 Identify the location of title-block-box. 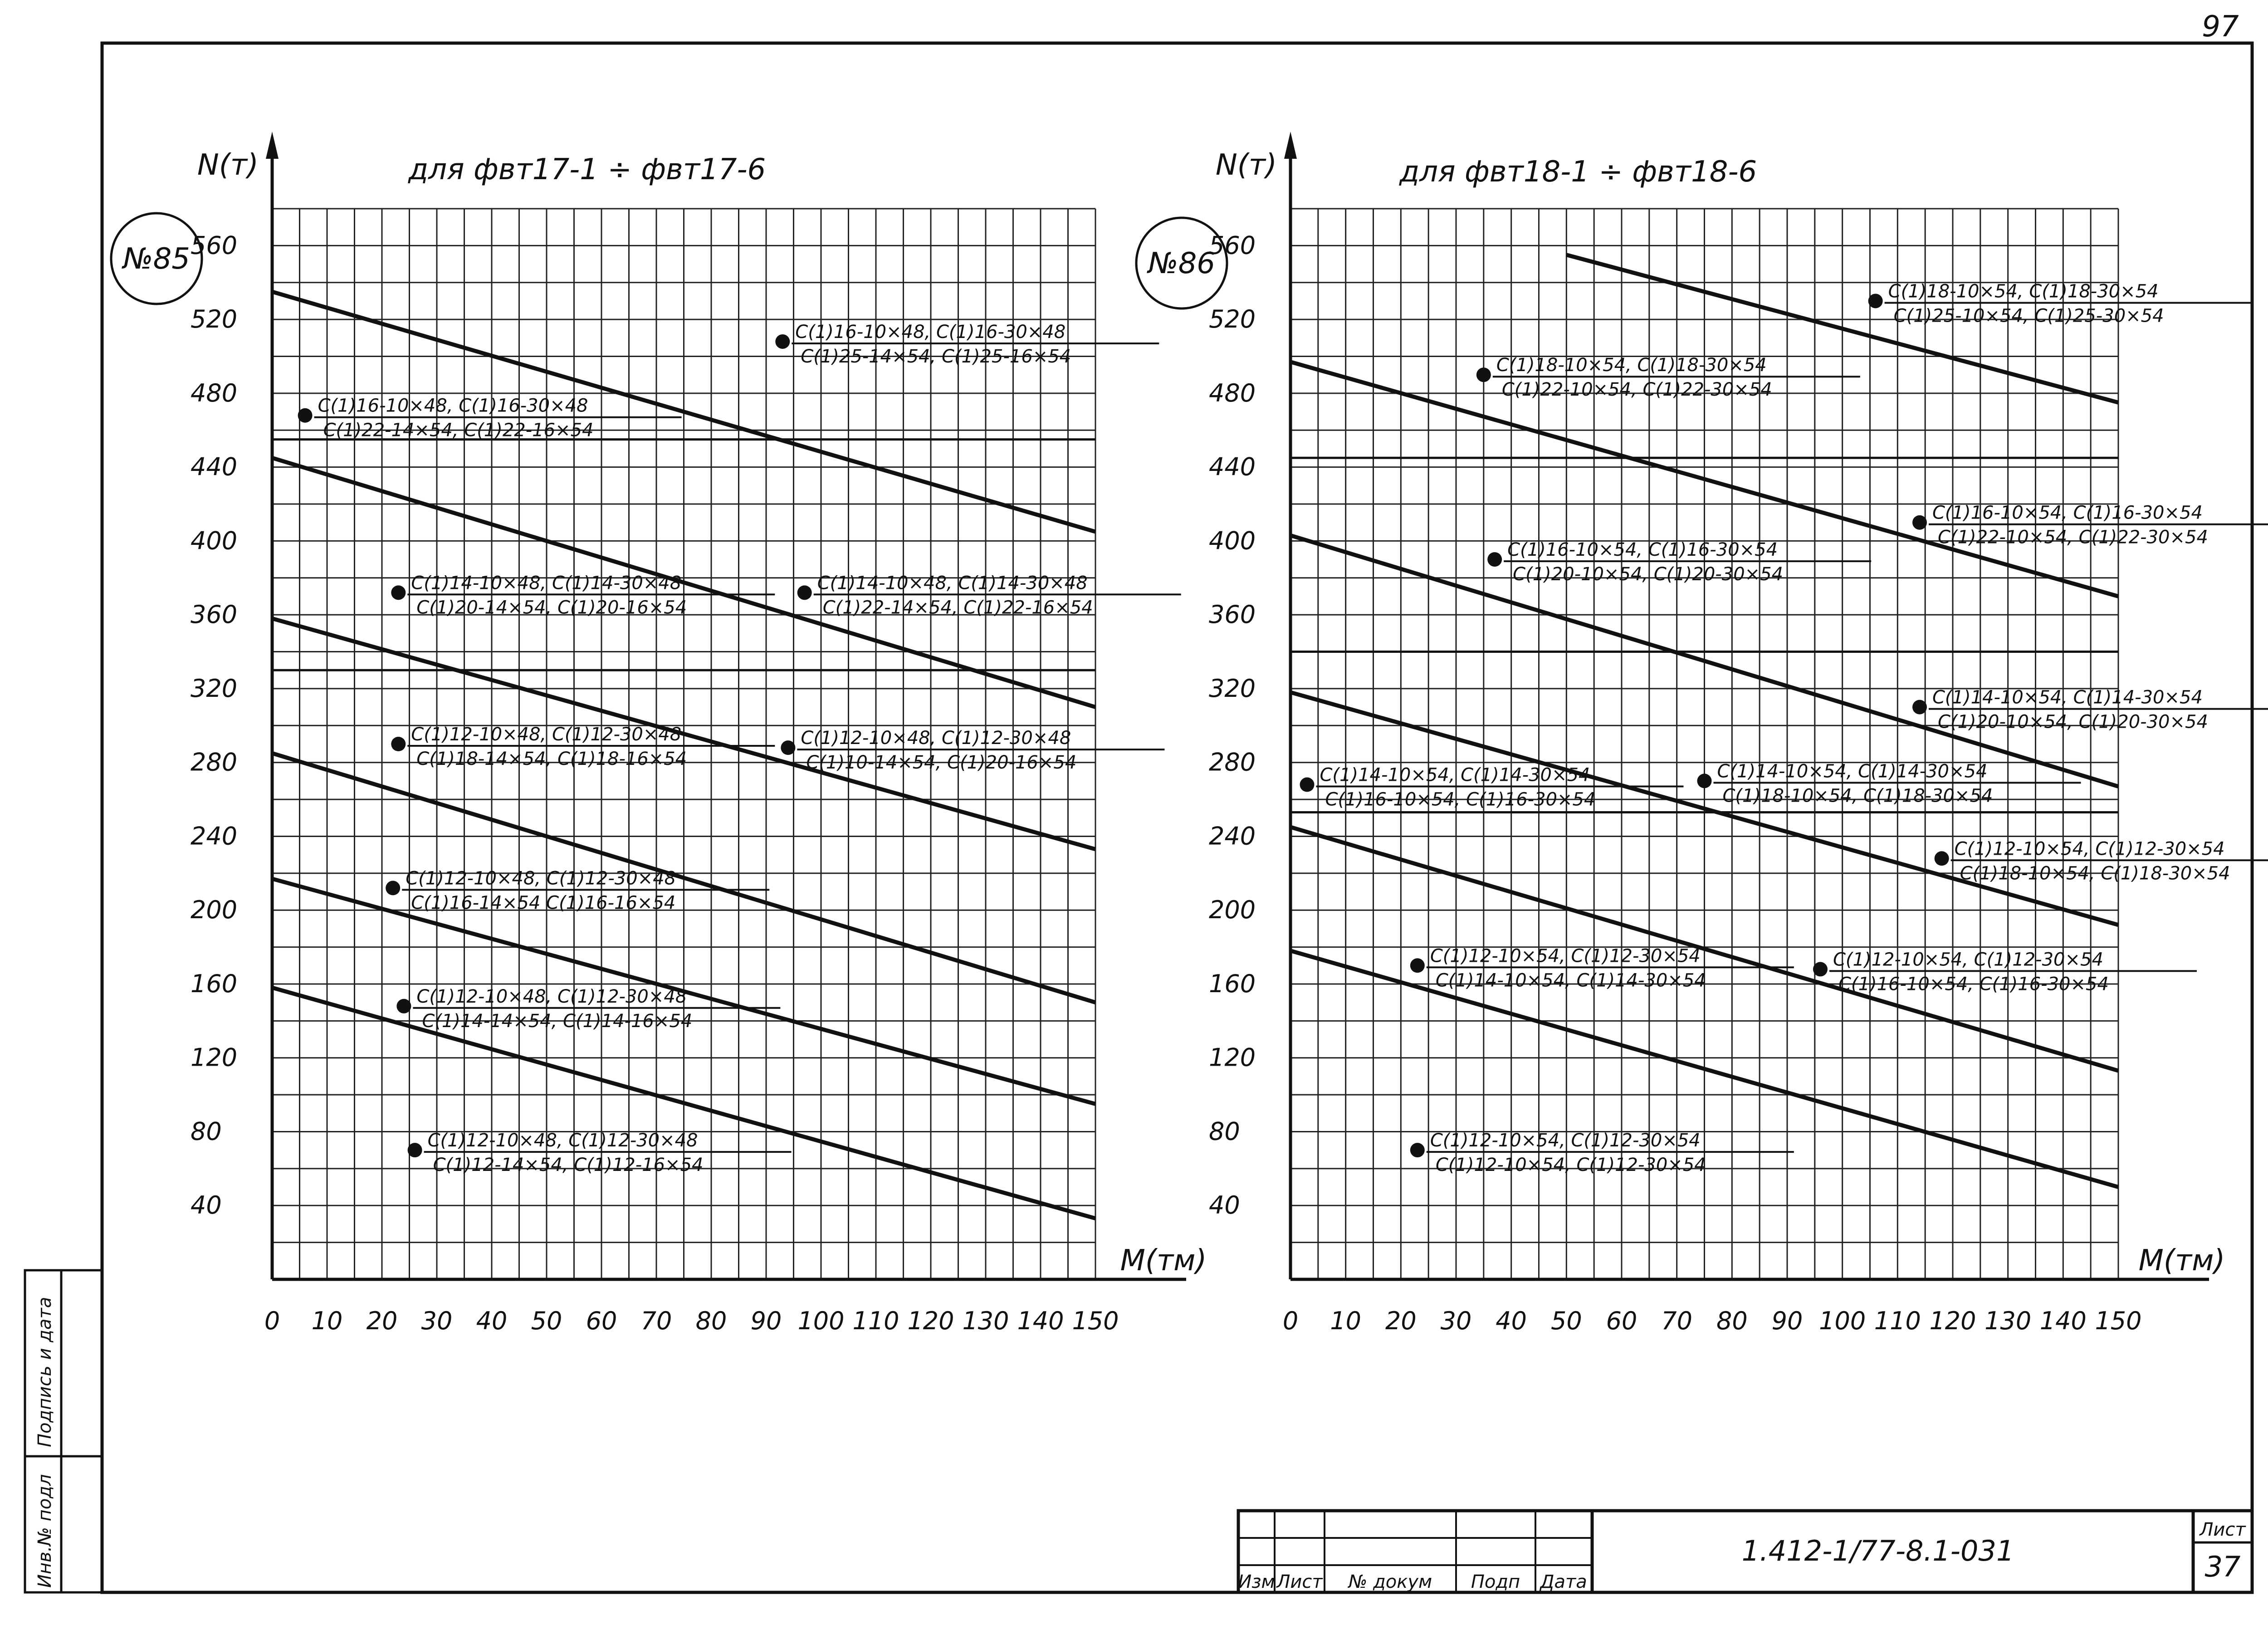
(1746, 1551).